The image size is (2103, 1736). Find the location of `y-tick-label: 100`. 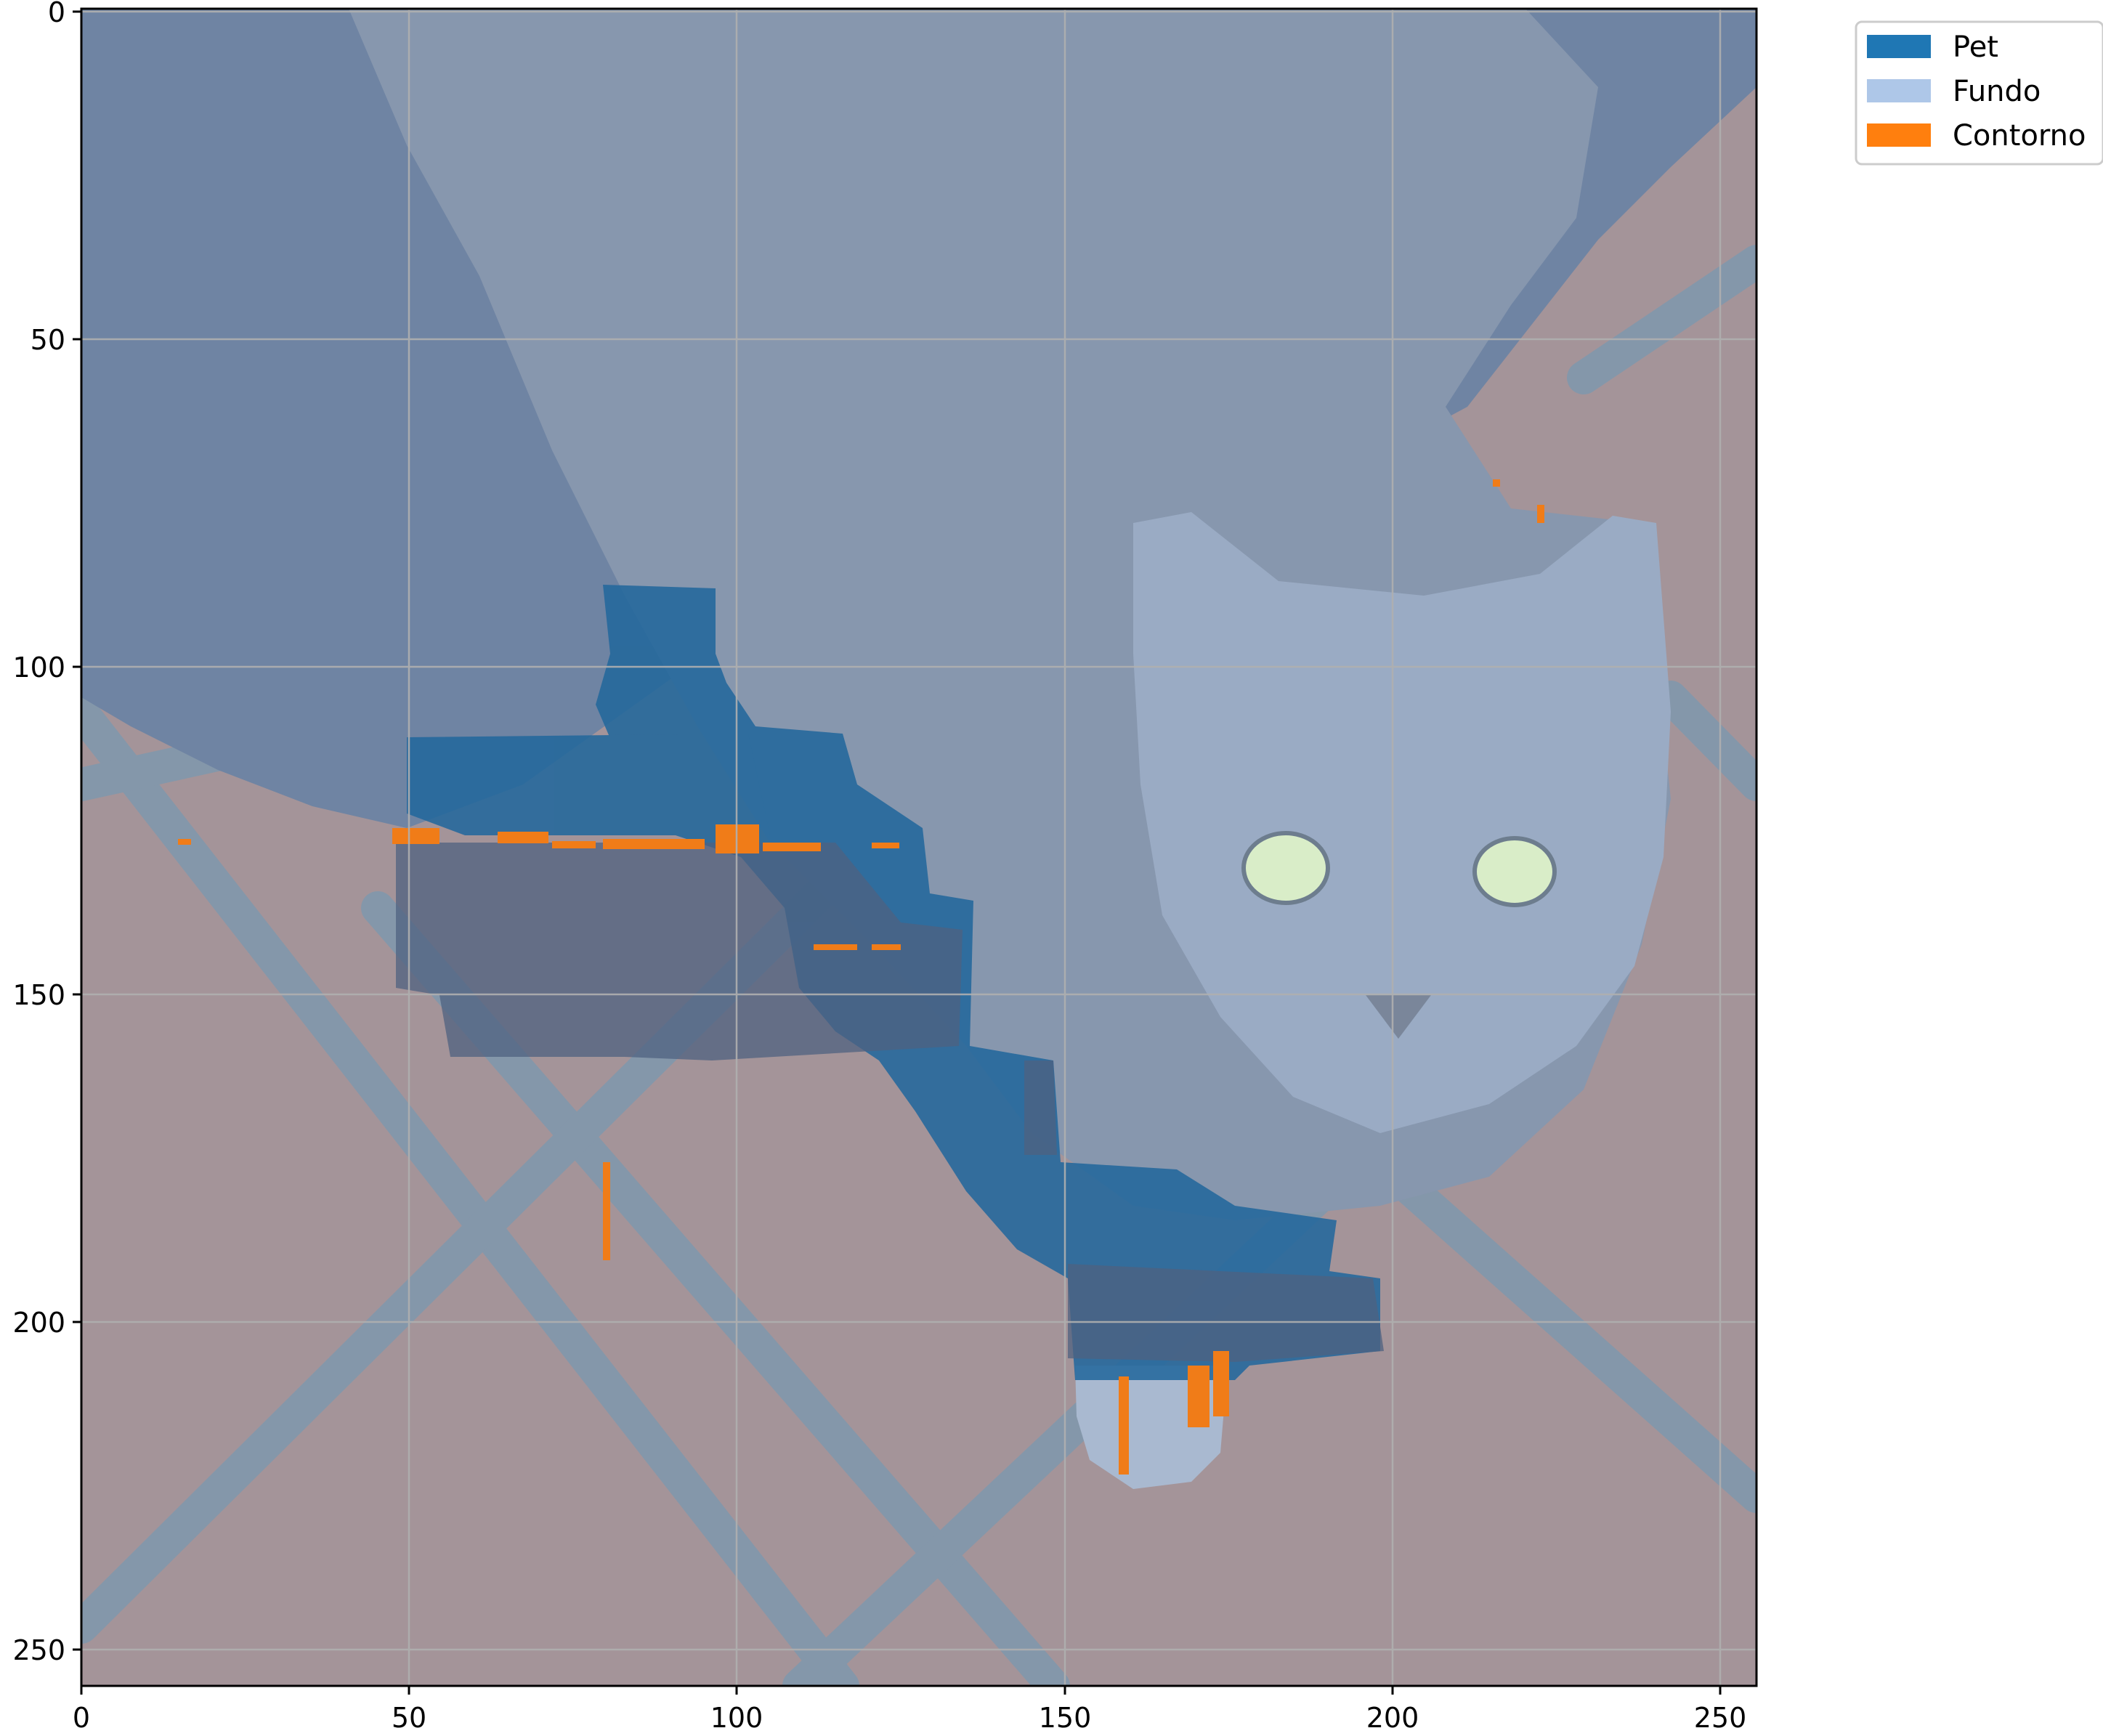

y-tick-label: 100 is located at coordinates (38, 668).